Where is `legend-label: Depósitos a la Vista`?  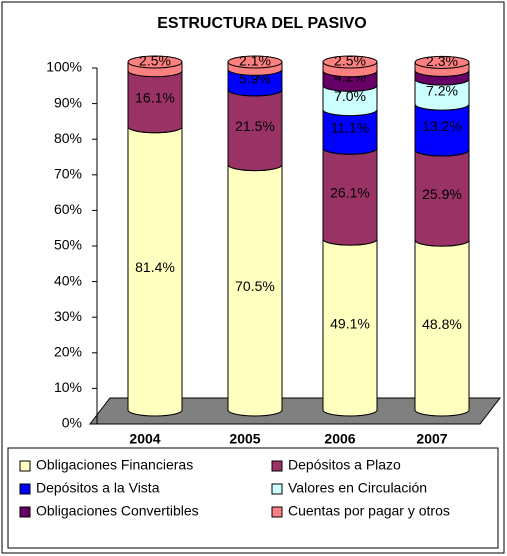
legend-label: Depósitos a la Vista is located at coordinates (98, 488).